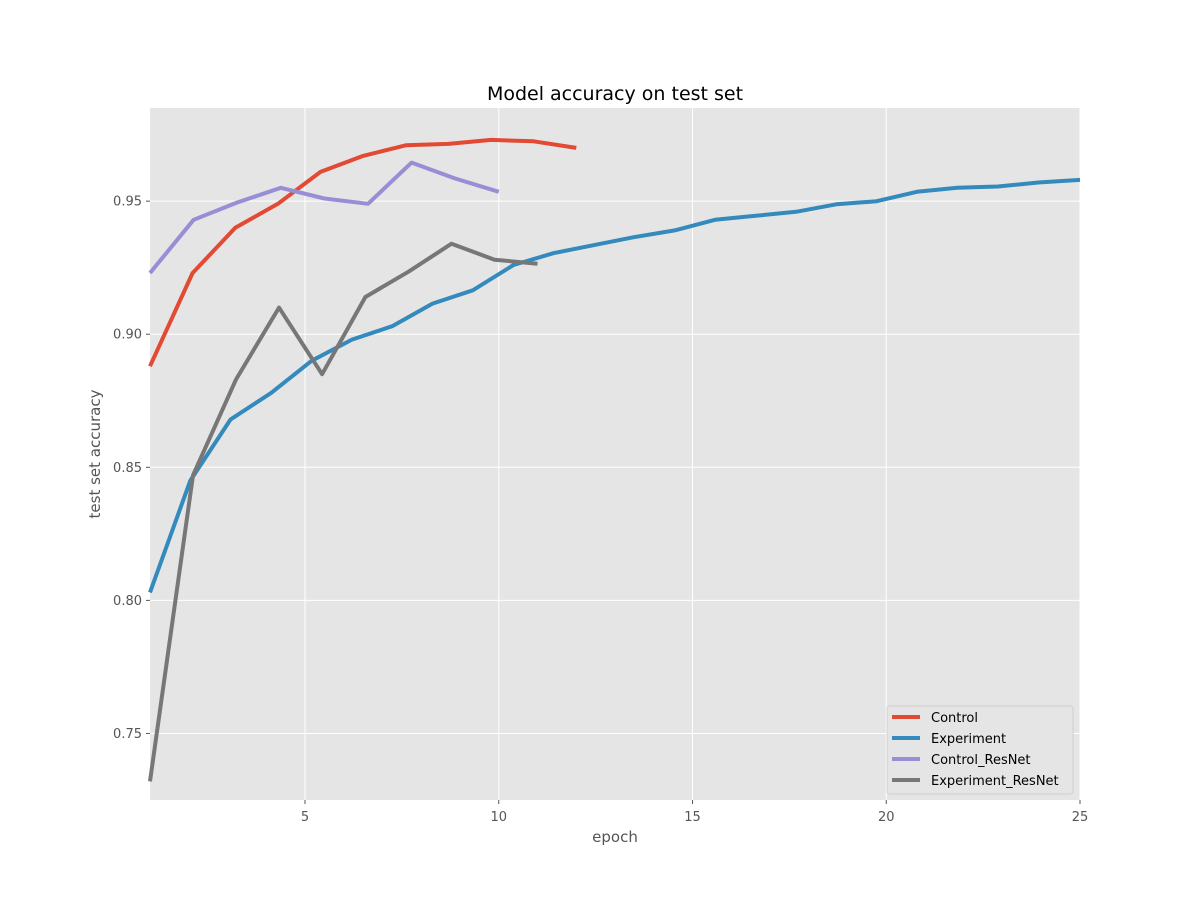 The image size is (1200, 900). I want to click on y-axis-ticks: 0.75 0.80 0.85 0.90 0.95, so click(131, 468).